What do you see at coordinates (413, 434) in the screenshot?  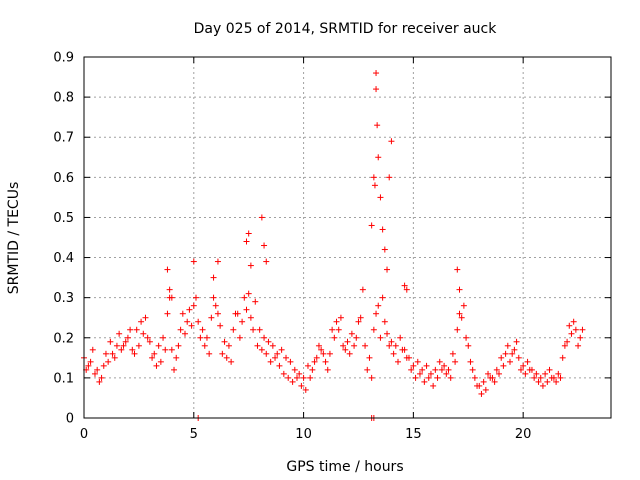 I see `x-tick-label: 15` at bounding box center [413, 434].